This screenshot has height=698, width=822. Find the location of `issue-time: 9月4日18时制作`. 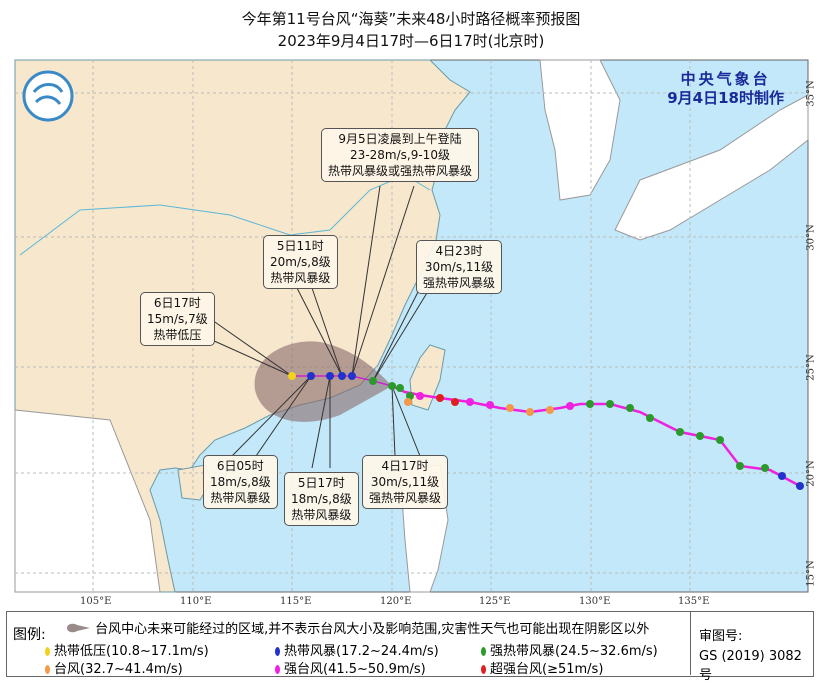

issue-time: 9月4日18时制作 is located at coordinates (725, 98).